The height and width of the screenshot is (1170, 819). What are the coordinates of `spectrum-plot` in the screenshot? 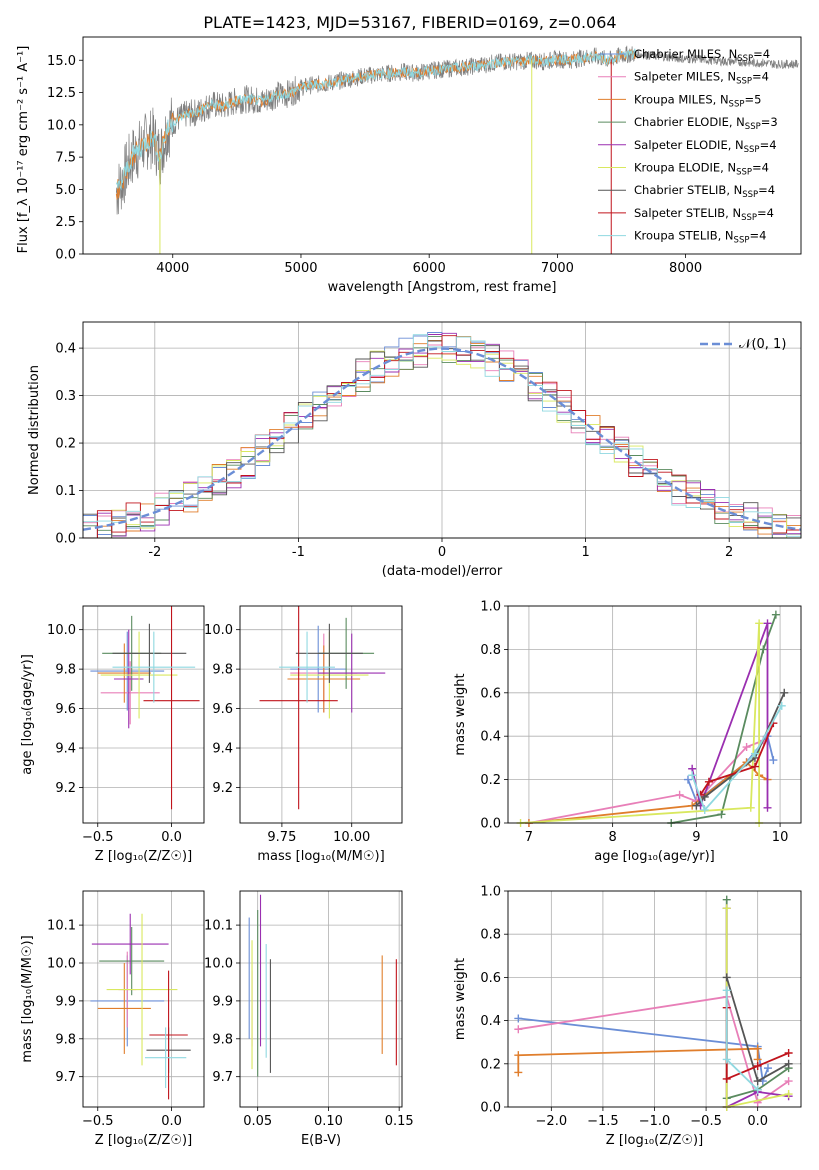 It's located at (457, 149).